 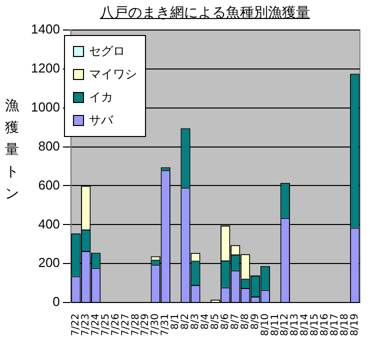 What do you see at coordinates (49, 146) in the screenshot?
I see `y-tick-label: 800` at bounding box center [49, 146].